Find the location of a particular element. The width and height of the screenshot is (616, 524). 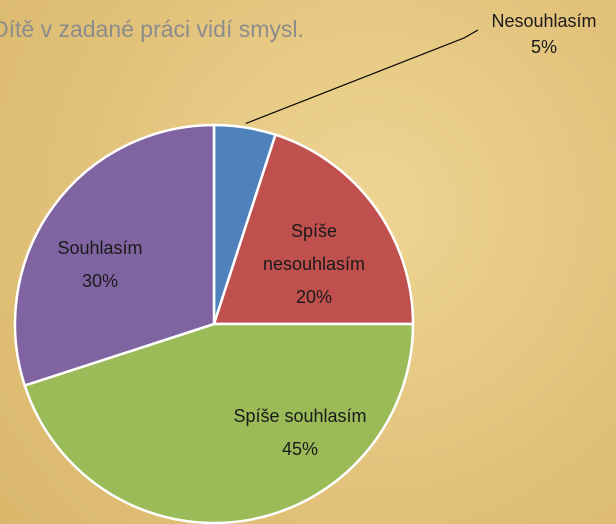

category-label: Spíše souhlasím is located at coordinates (300, 416).